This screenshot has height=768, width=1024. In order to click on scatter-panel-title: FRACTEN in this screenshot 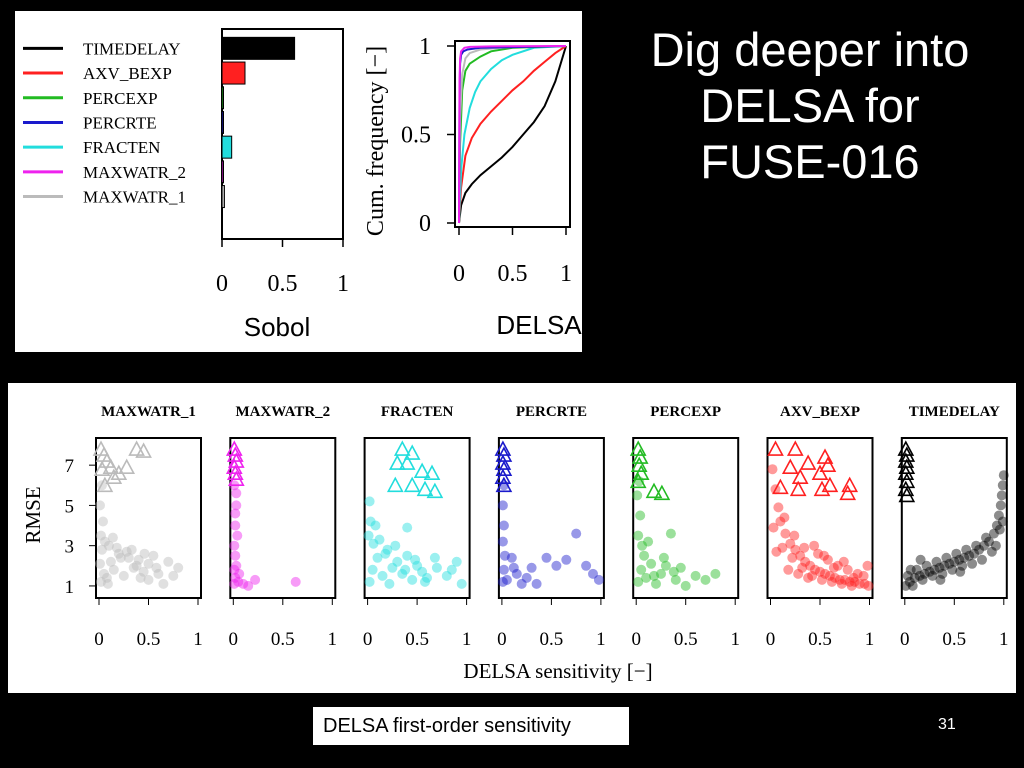, I will do `click(417, 412)`.